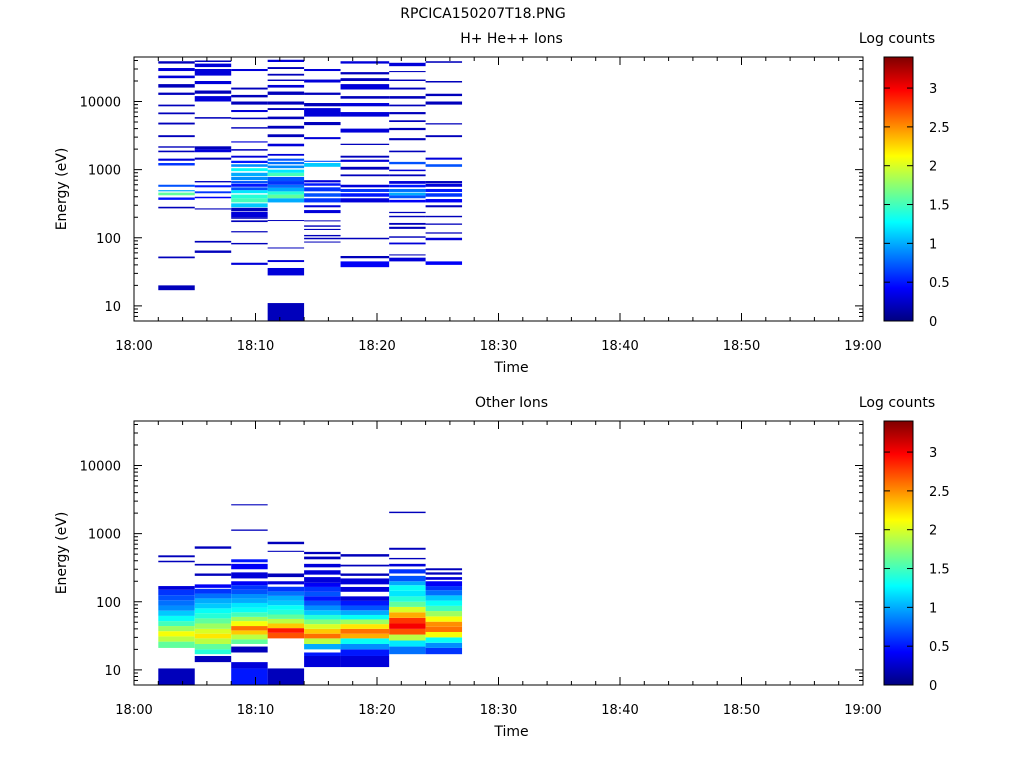 This screenshot has width=1024, height=768. What do you see at coordinates (939, 570) in the screenshot?
I see `colorbar-tick-label: 1.5` at bounding box center [939, 570].